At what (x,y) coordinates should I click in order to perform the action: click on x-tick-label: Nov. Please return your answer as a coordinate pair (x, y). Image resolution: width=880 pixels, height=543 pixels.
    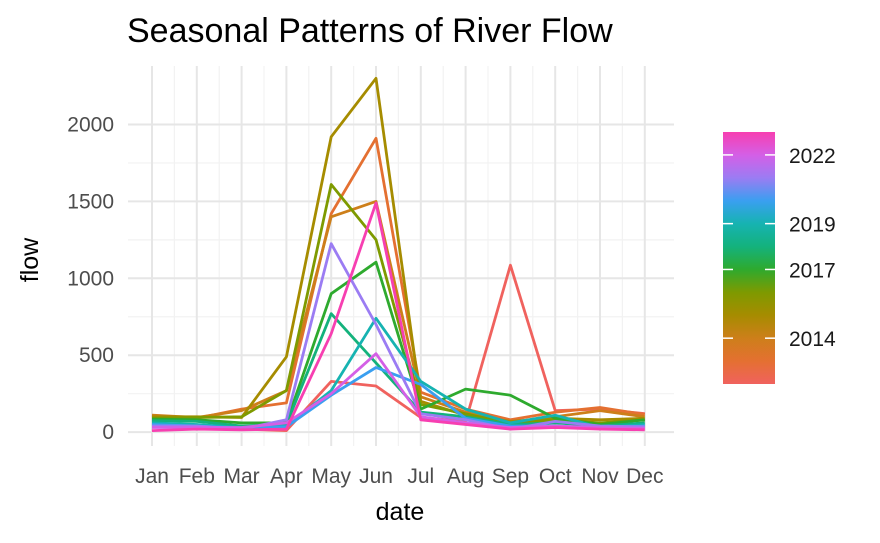
    Looking at the image, I should click on (600, 476).